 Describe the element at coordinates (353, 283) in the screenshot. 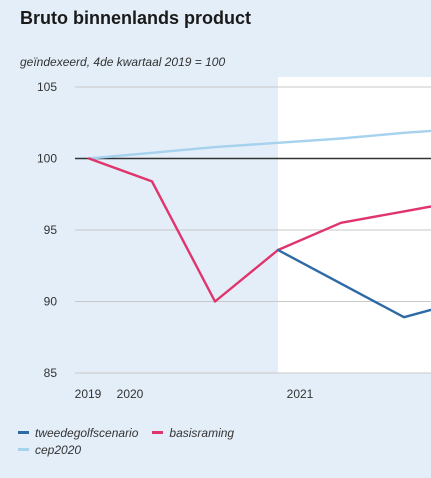

I see `series-line-tweedegolfscenario` at that location.